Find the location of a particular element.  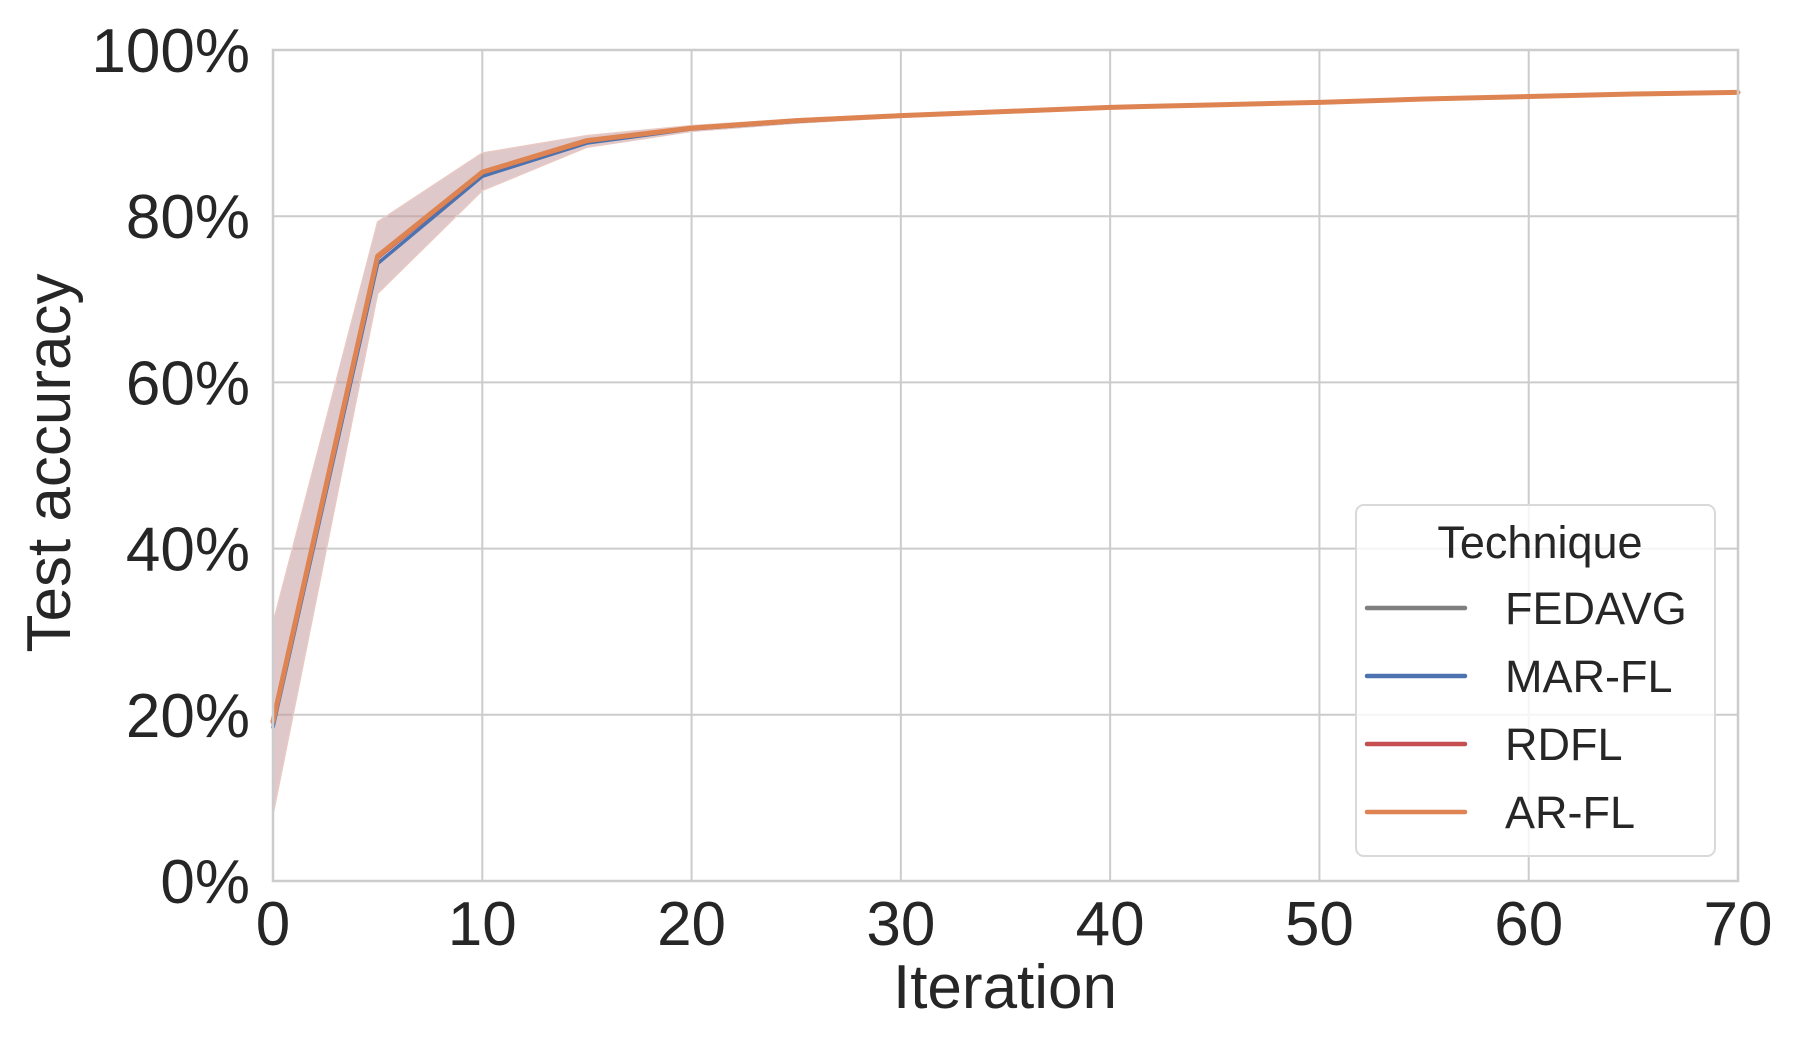

x-tick-label: 20 is located at coordinates (691, 924).